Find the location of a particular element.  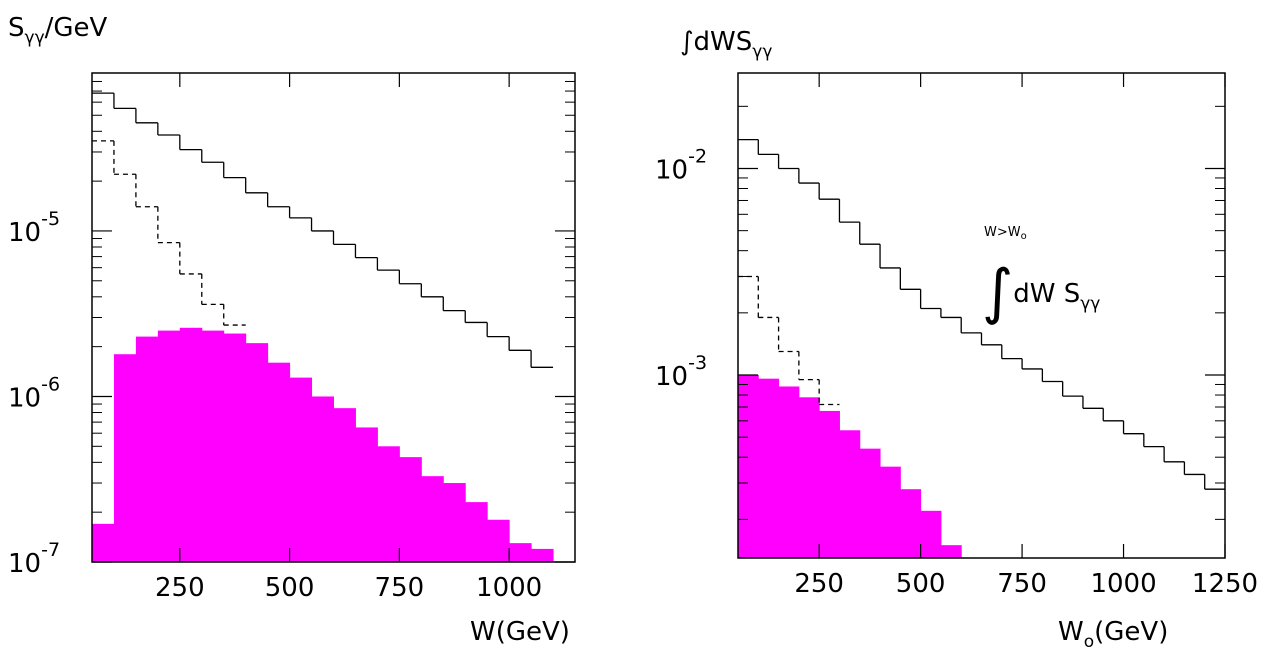

y-tick-label: 10⁻³ is located at coordinates (681, 372).